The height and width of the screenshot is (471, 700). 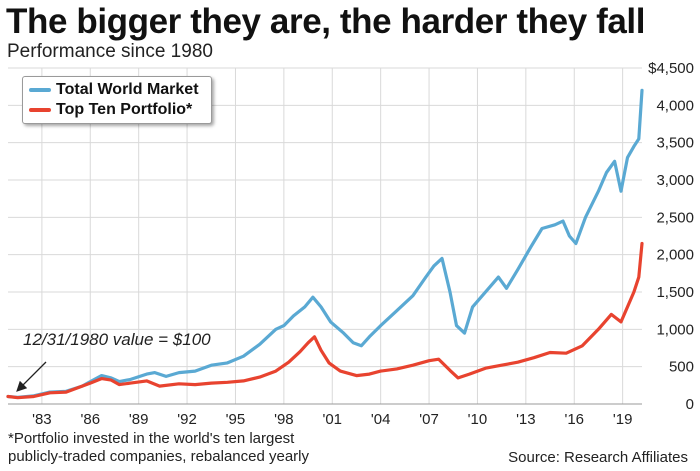 What do you see at coordinates (681, 367) in the screenshot?
I see `y-tick-label: 500` at bounding box center [681, 367].